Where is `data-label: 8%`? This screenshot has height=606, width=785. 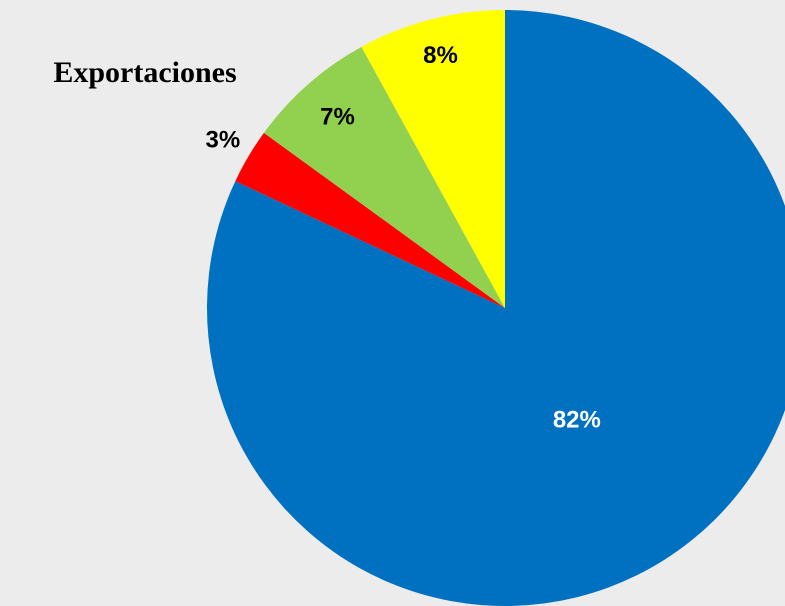 data-label: 8% is located at coordinates (440, 55).